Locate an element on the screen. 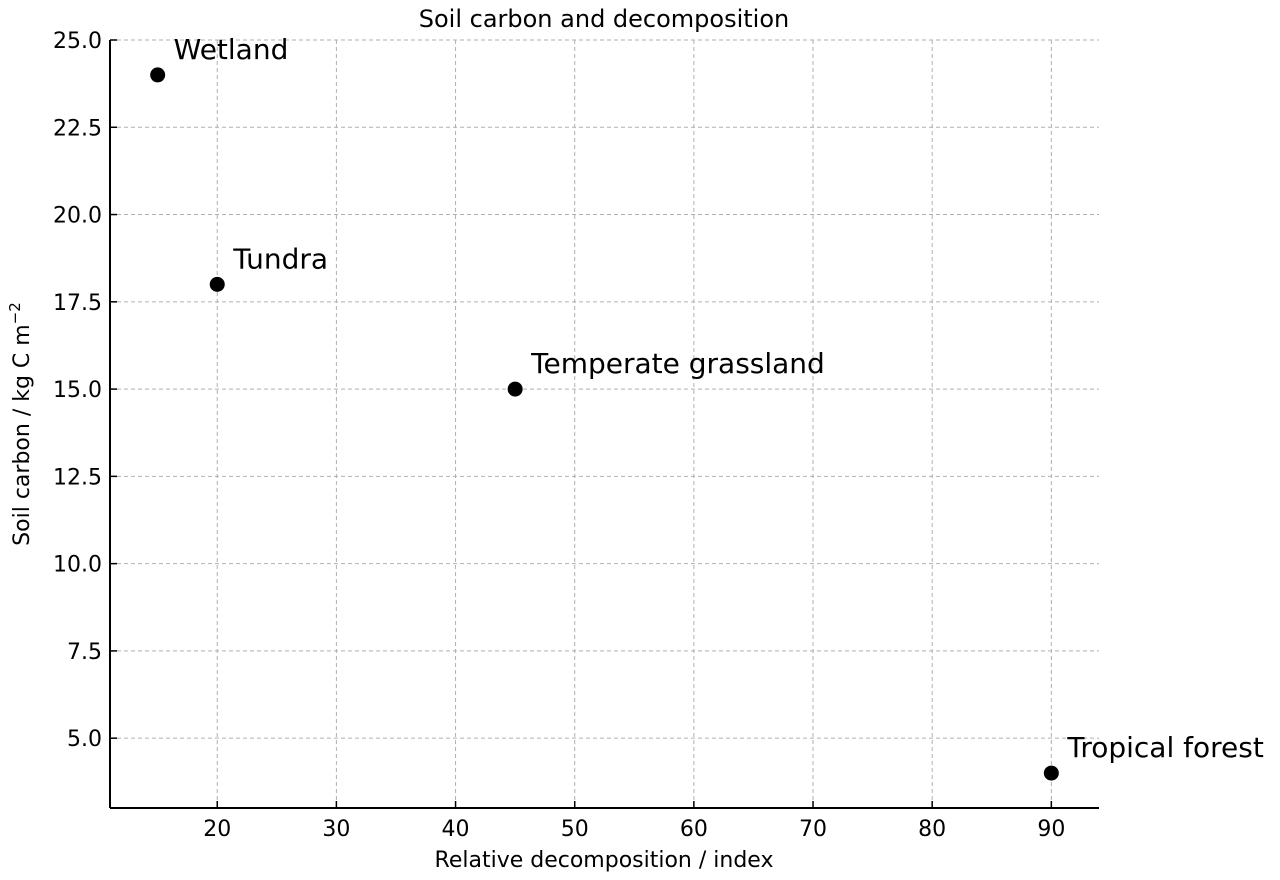  x-tick-label: 40 is located at coordinates (456, 829).